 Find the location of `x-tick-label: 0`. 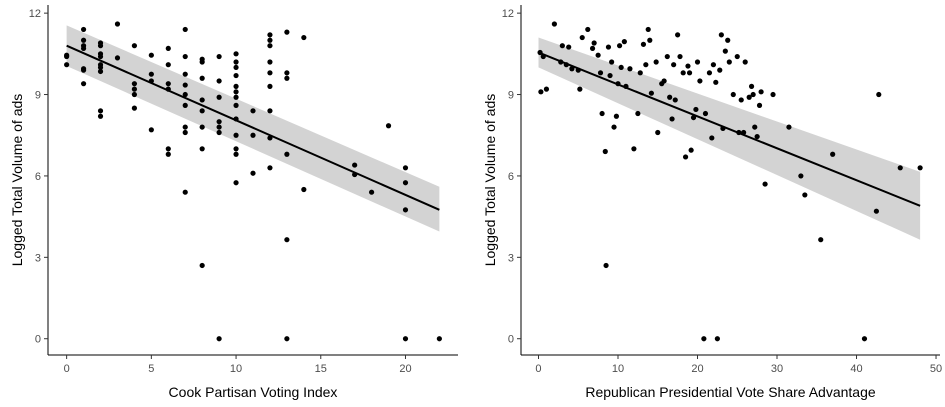

x-tick-label: 0 is located at coordinates (538, 369).